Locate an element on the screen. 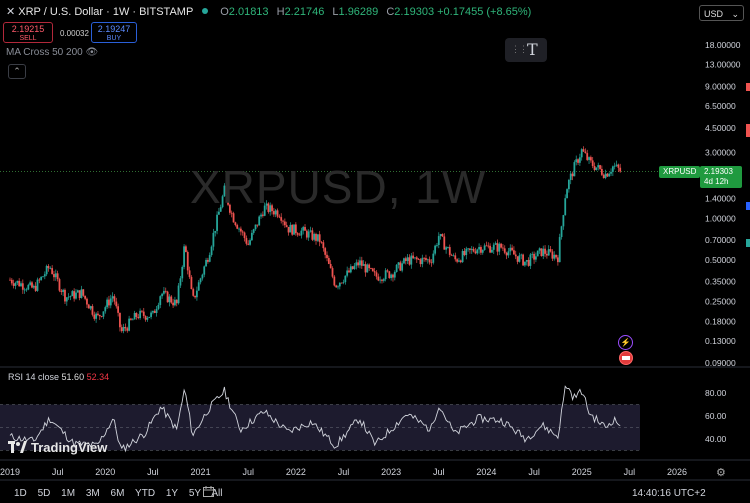 Image resolution: width=750 pixels, height=503 pixels. ma-cross-indicator: MA Cross 50 200 👁 is located at coordinates (52, 52).